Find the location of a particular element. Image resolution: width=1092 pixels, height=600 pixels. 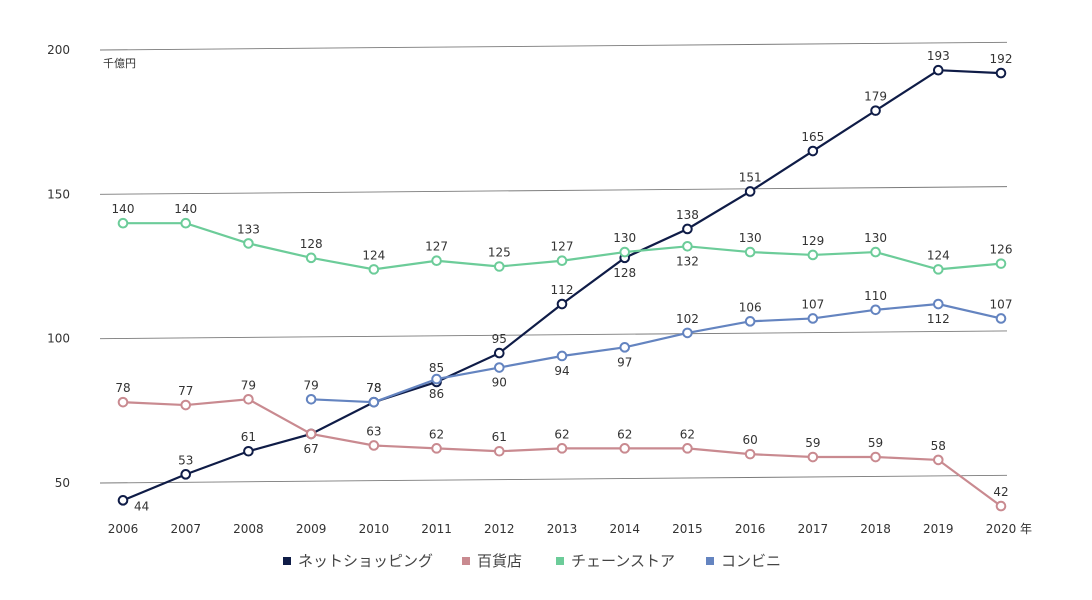

series-チェーンストア is located at coordinates (562, 246).